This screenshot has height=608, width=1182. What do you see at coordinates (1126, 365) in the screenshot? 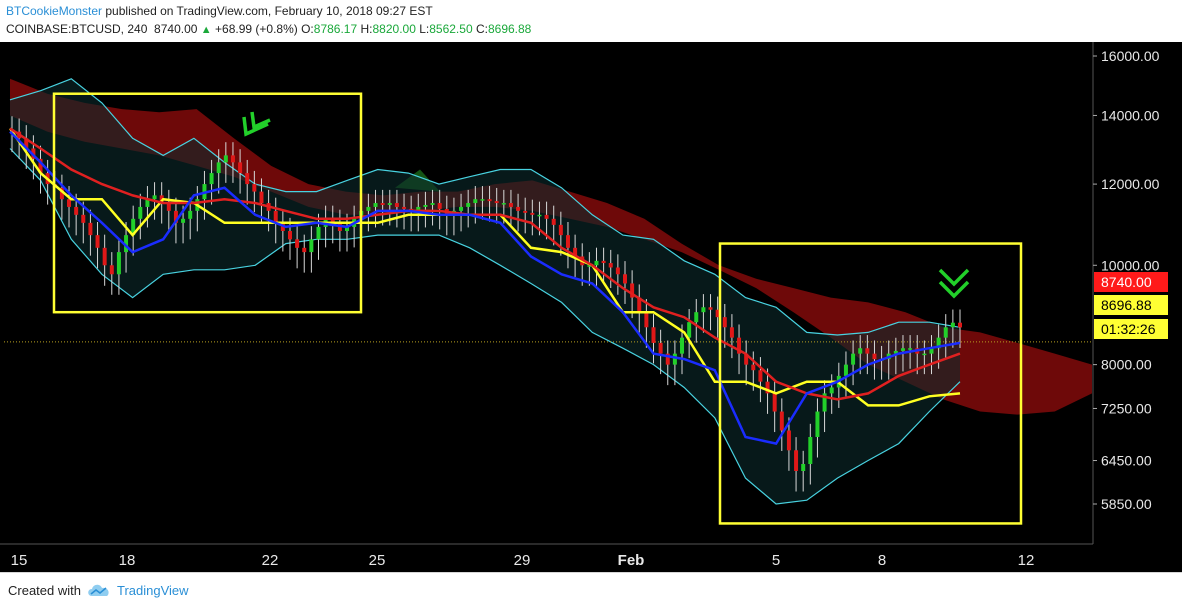
I see `y-tick-label: 8000.00` at bounding box center [1126, 365].